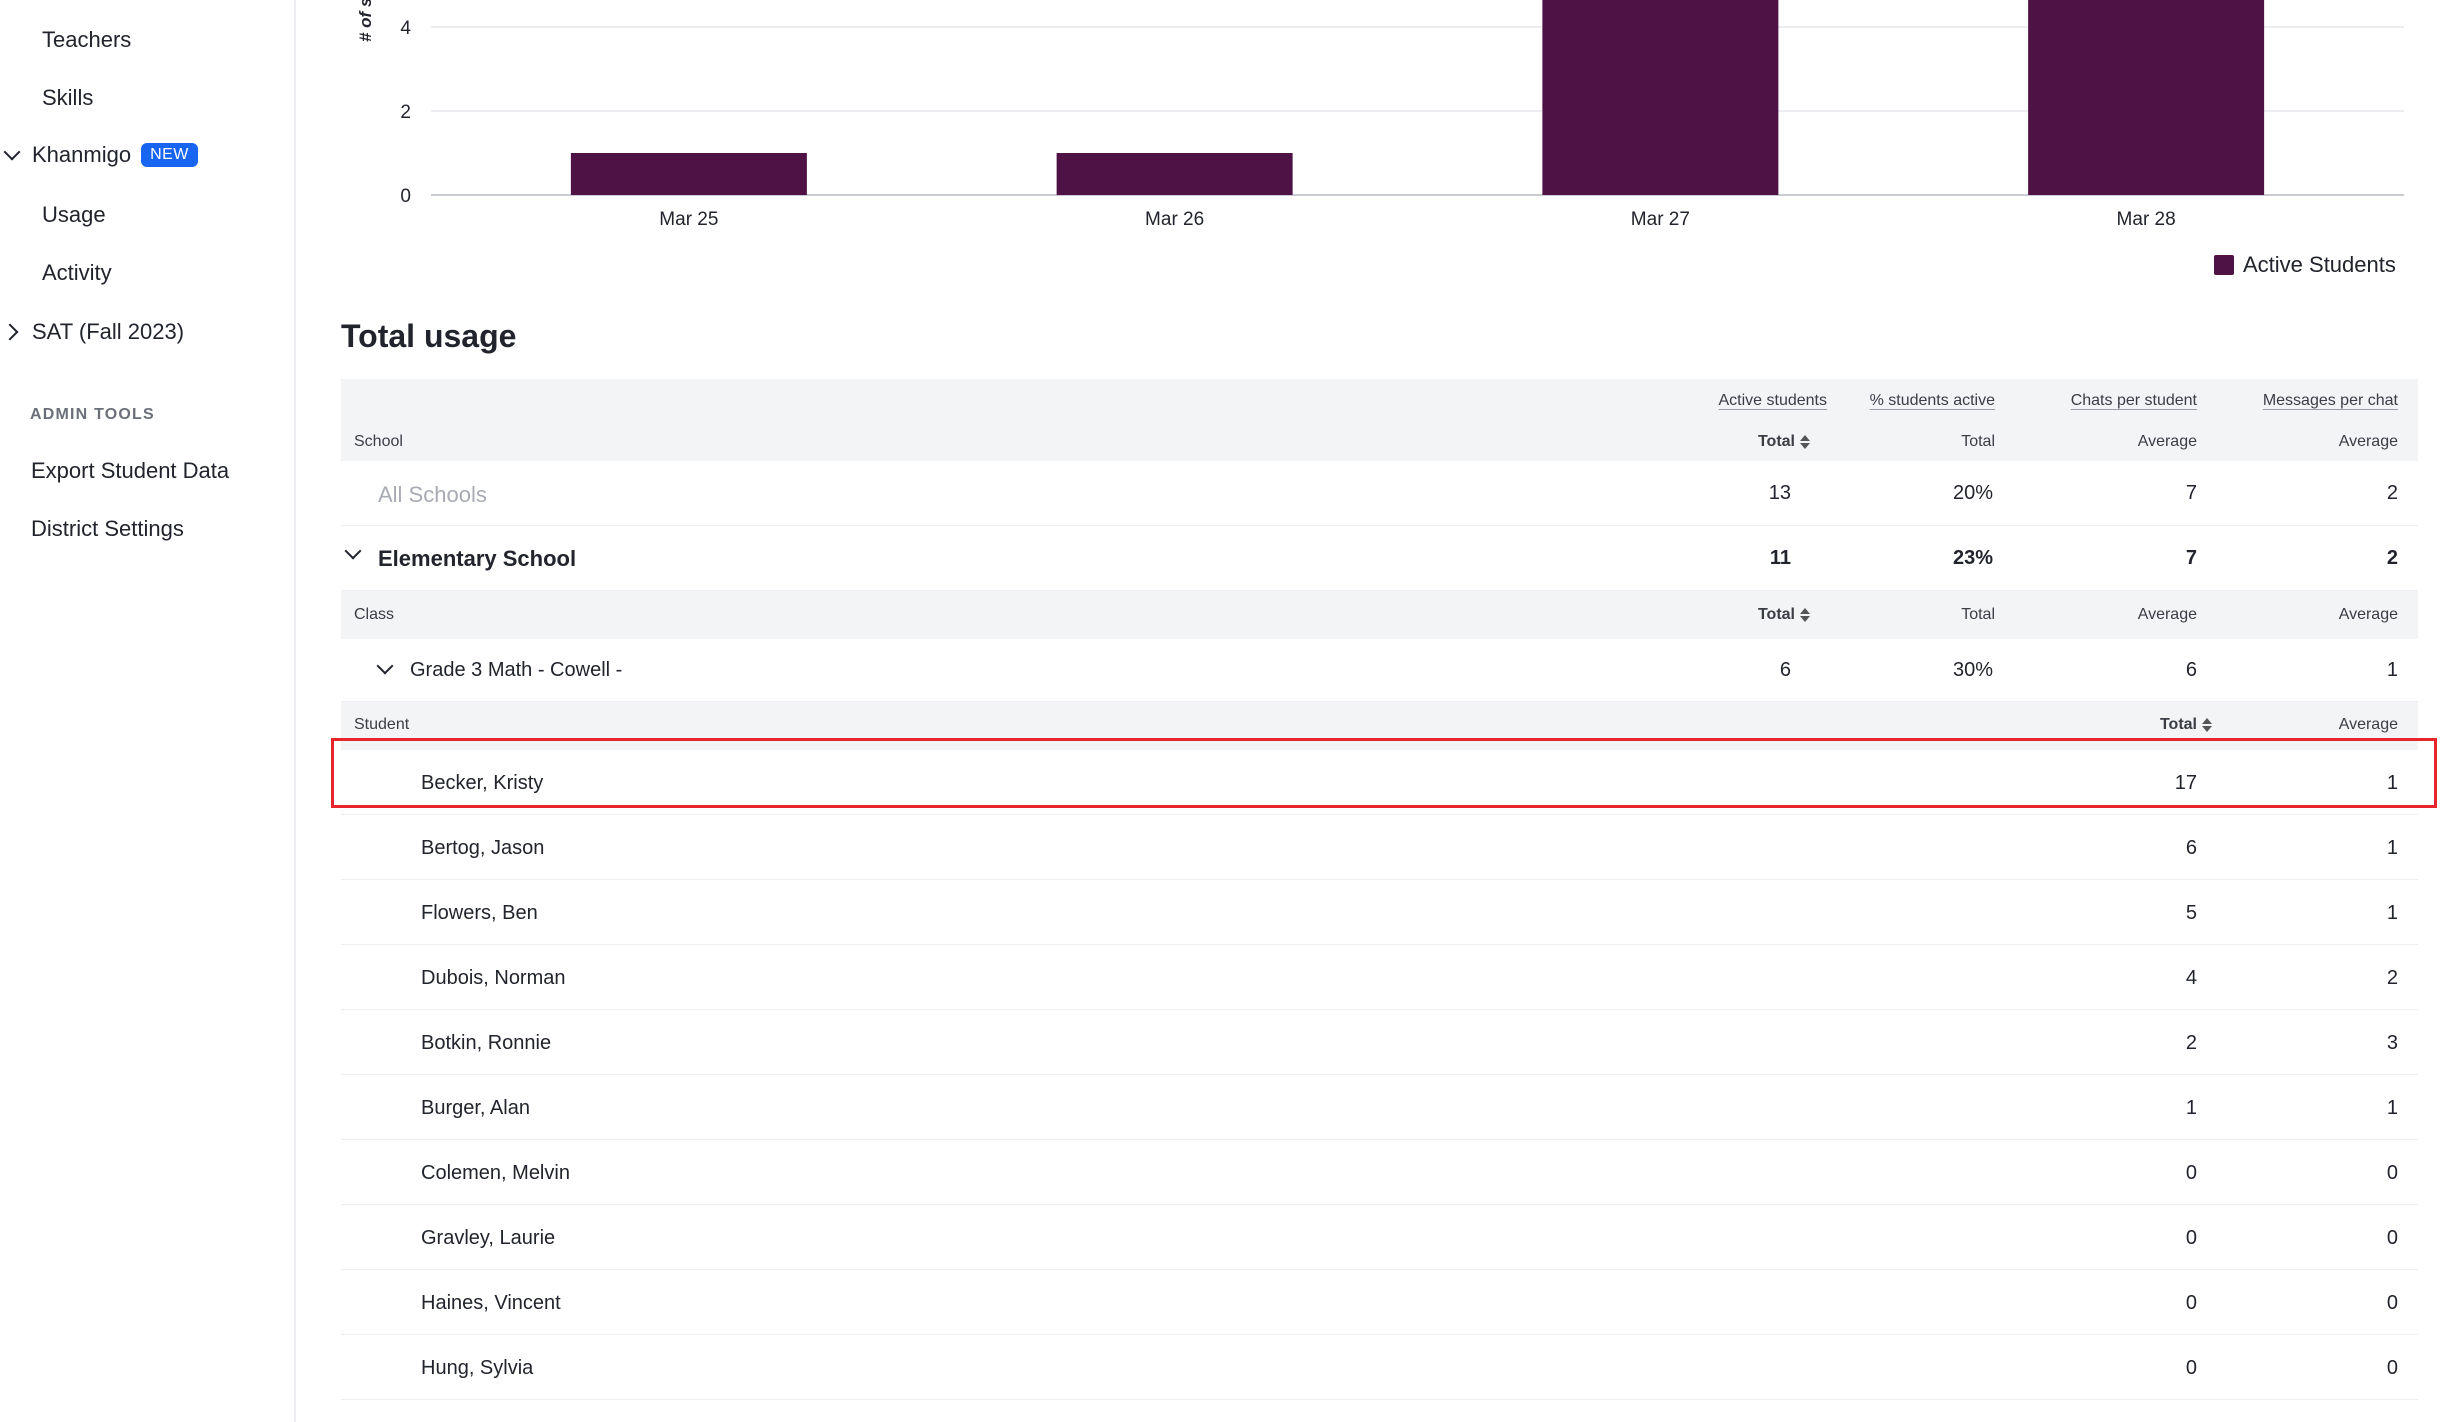 Image resolution: width=2442 pixels, height=1422 pixels. I want to click on student-row: Jones, Ike00, so click(1379, 1411).